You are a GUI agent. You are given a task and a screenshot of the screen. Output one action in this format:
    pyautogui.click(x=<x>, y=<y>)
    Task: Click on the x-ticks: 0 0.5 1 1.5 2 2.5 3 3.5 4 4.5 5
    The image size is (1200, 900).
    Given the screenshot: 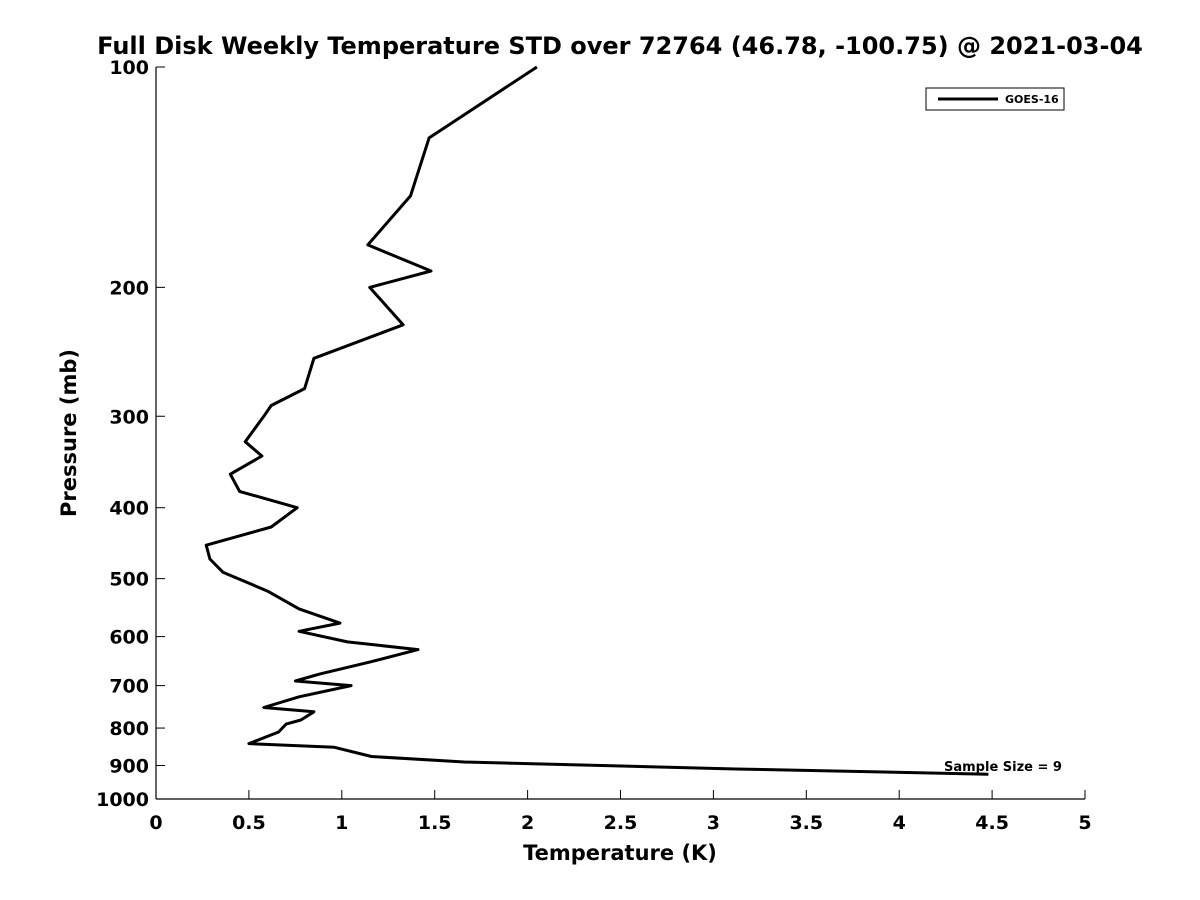 What is the action you would take?
    pyautogui.click(x=620, y=812)
    